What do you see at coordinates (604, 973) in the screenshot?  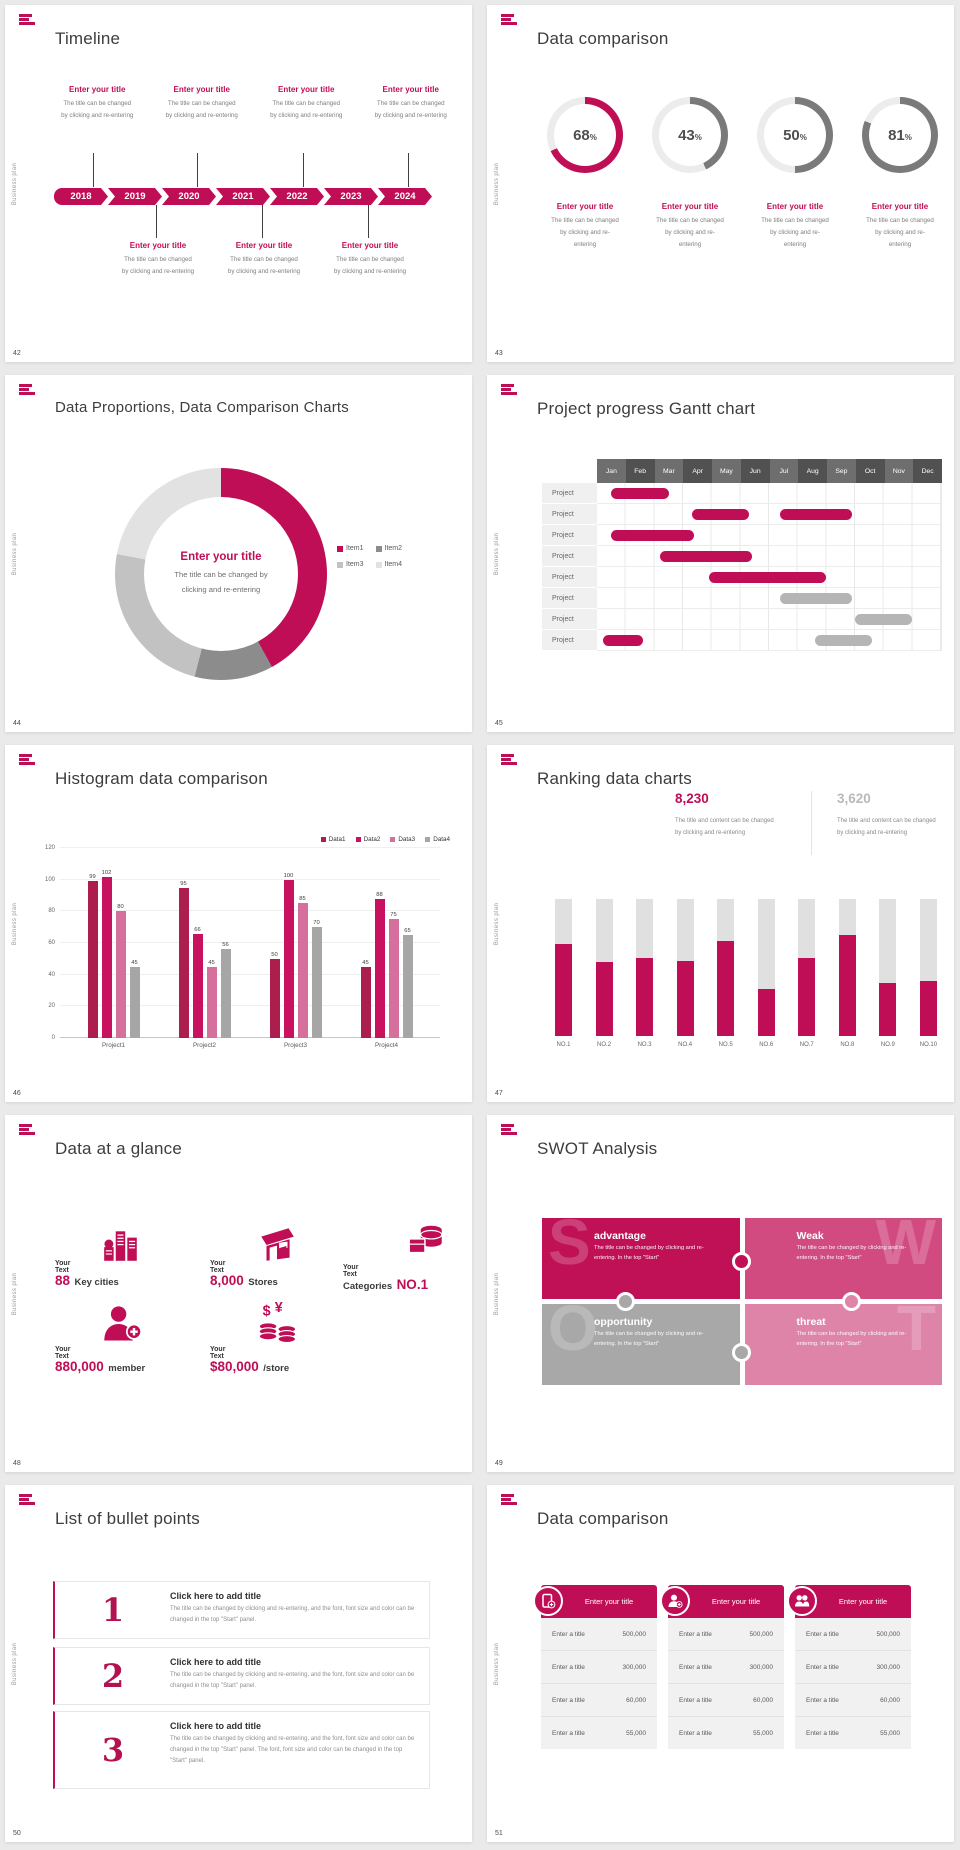 I see `ranking-bar: NO.2` at bounding box center [604, 973].